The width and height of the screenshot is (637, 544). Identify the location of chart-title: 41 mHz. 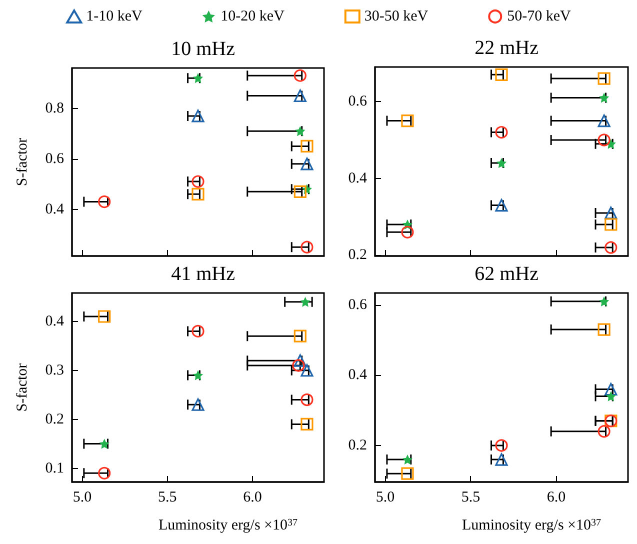
(203, 274).